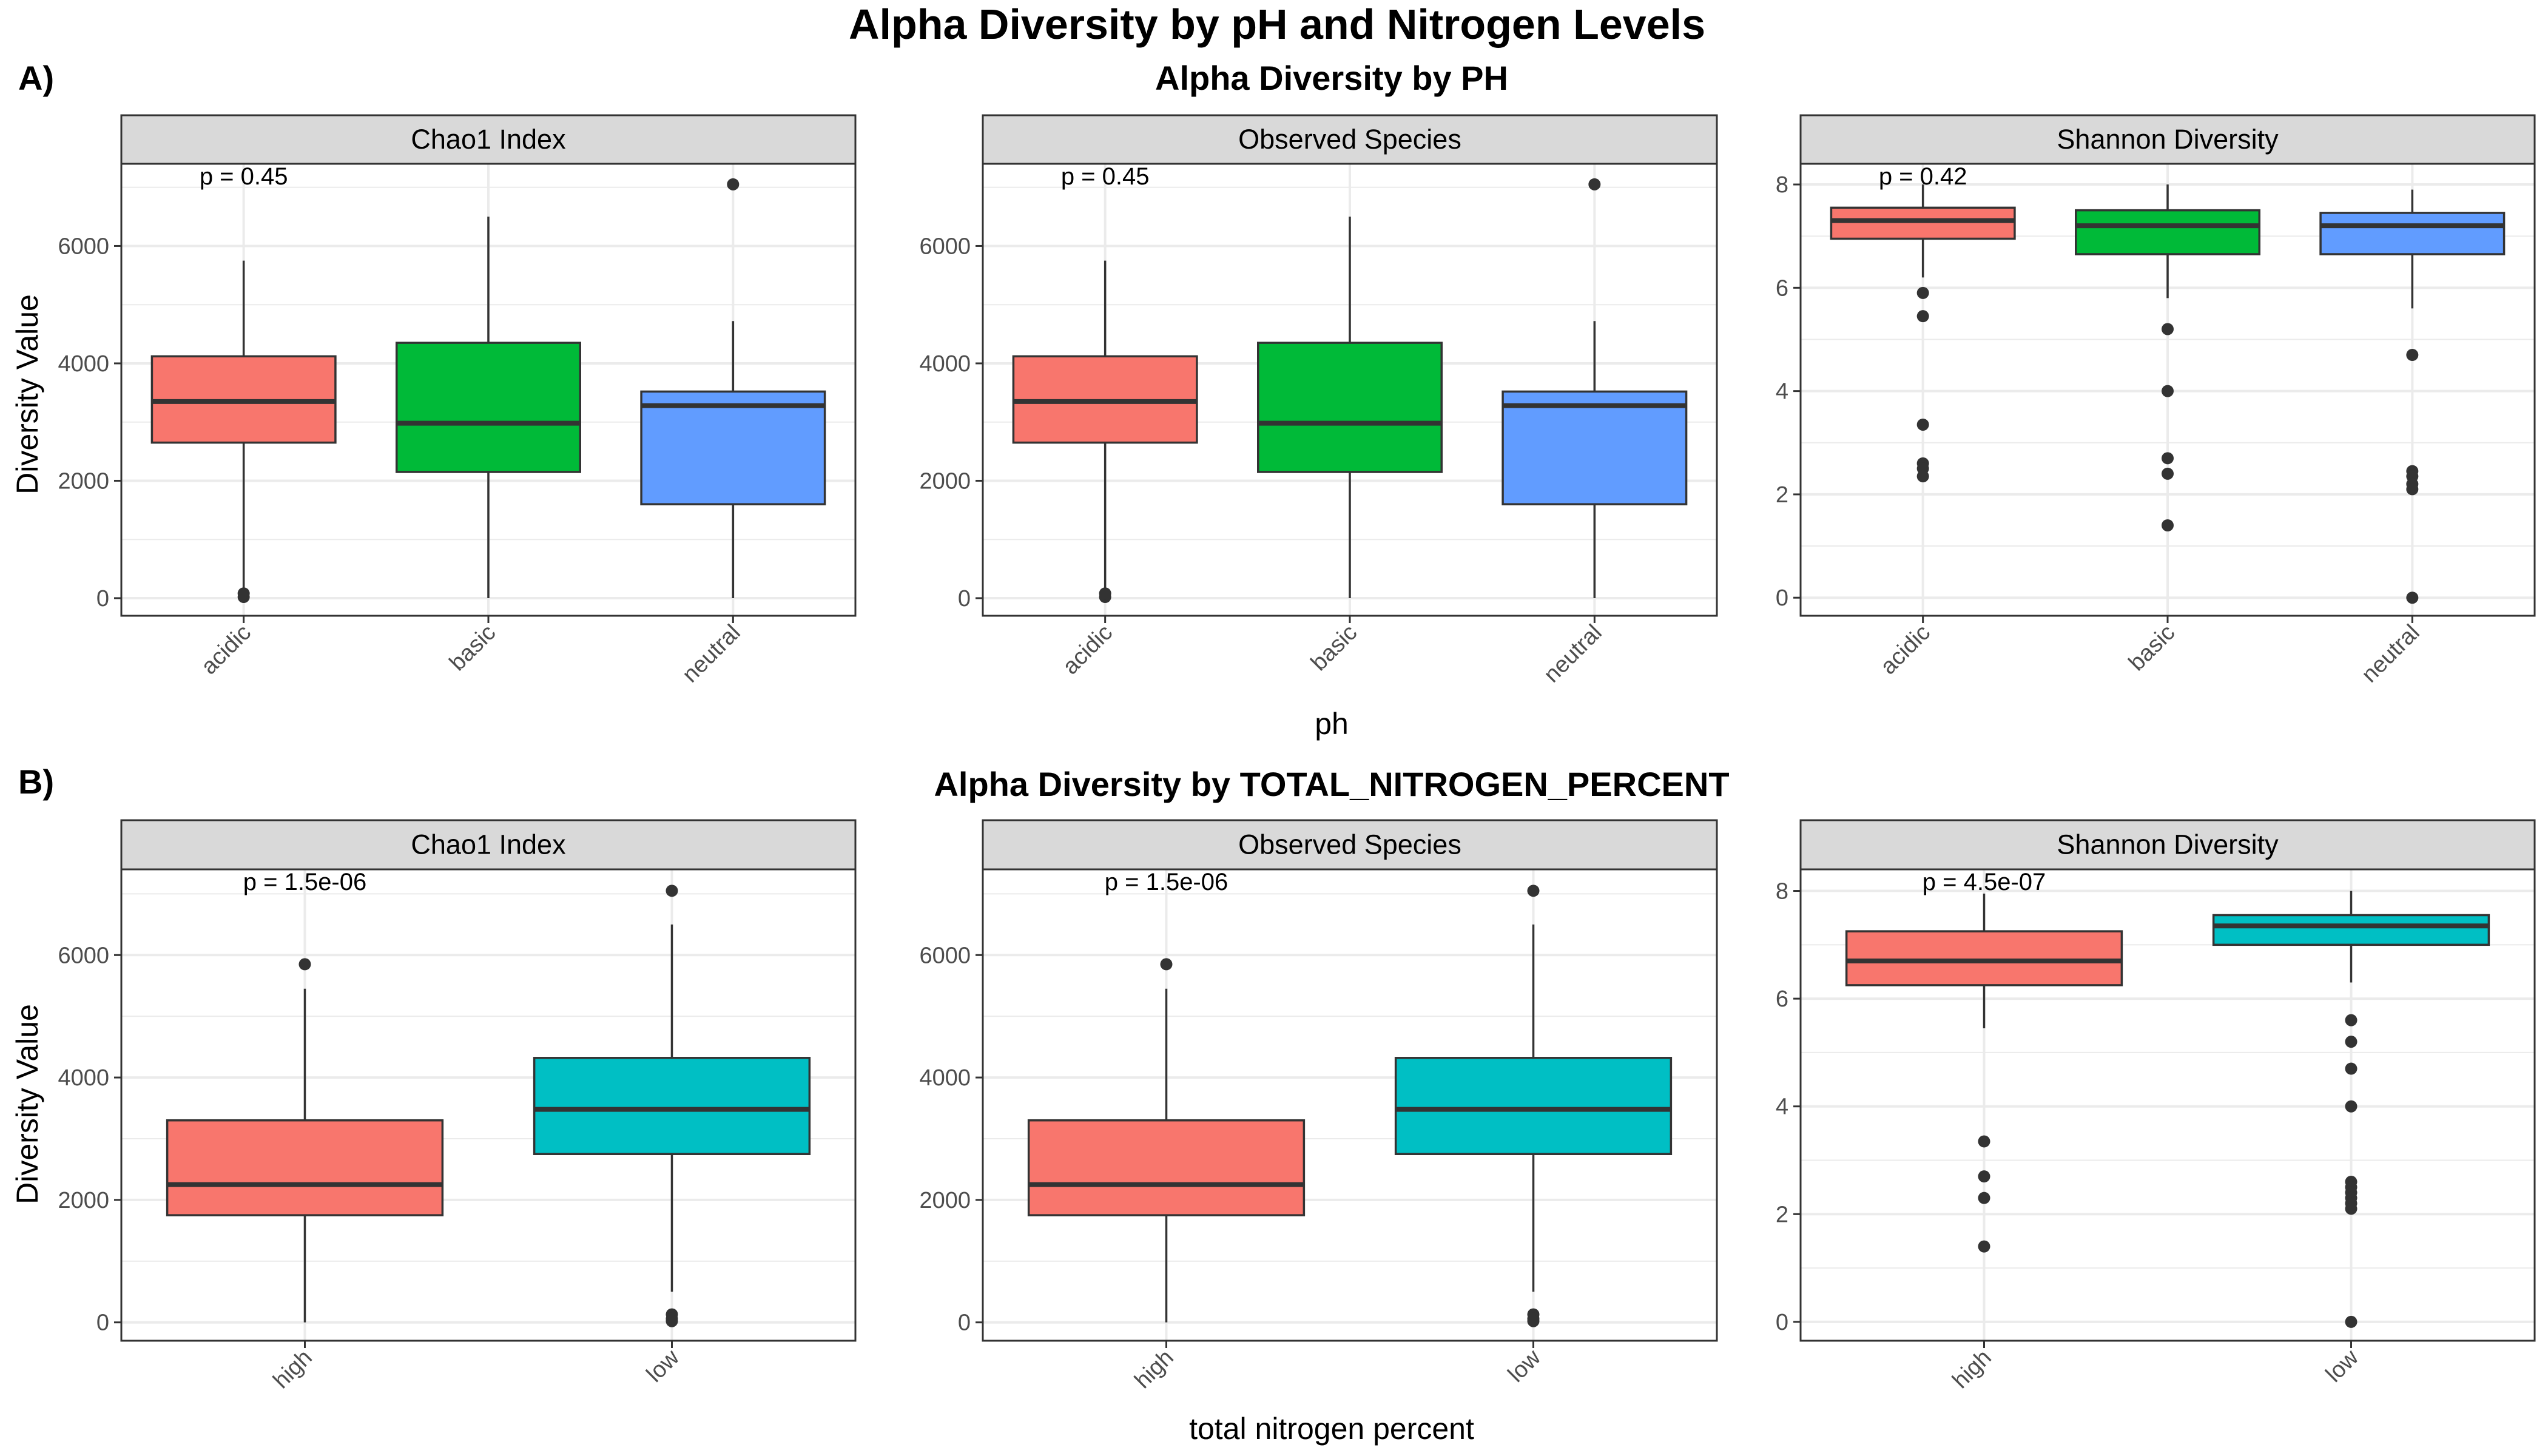 The image size is (2548, 1456). What do you see at coordinates (27, 394) in the screenshot?
I see `section-a-y-axis-title: Diversity Value` at bounding box center [27, 394].